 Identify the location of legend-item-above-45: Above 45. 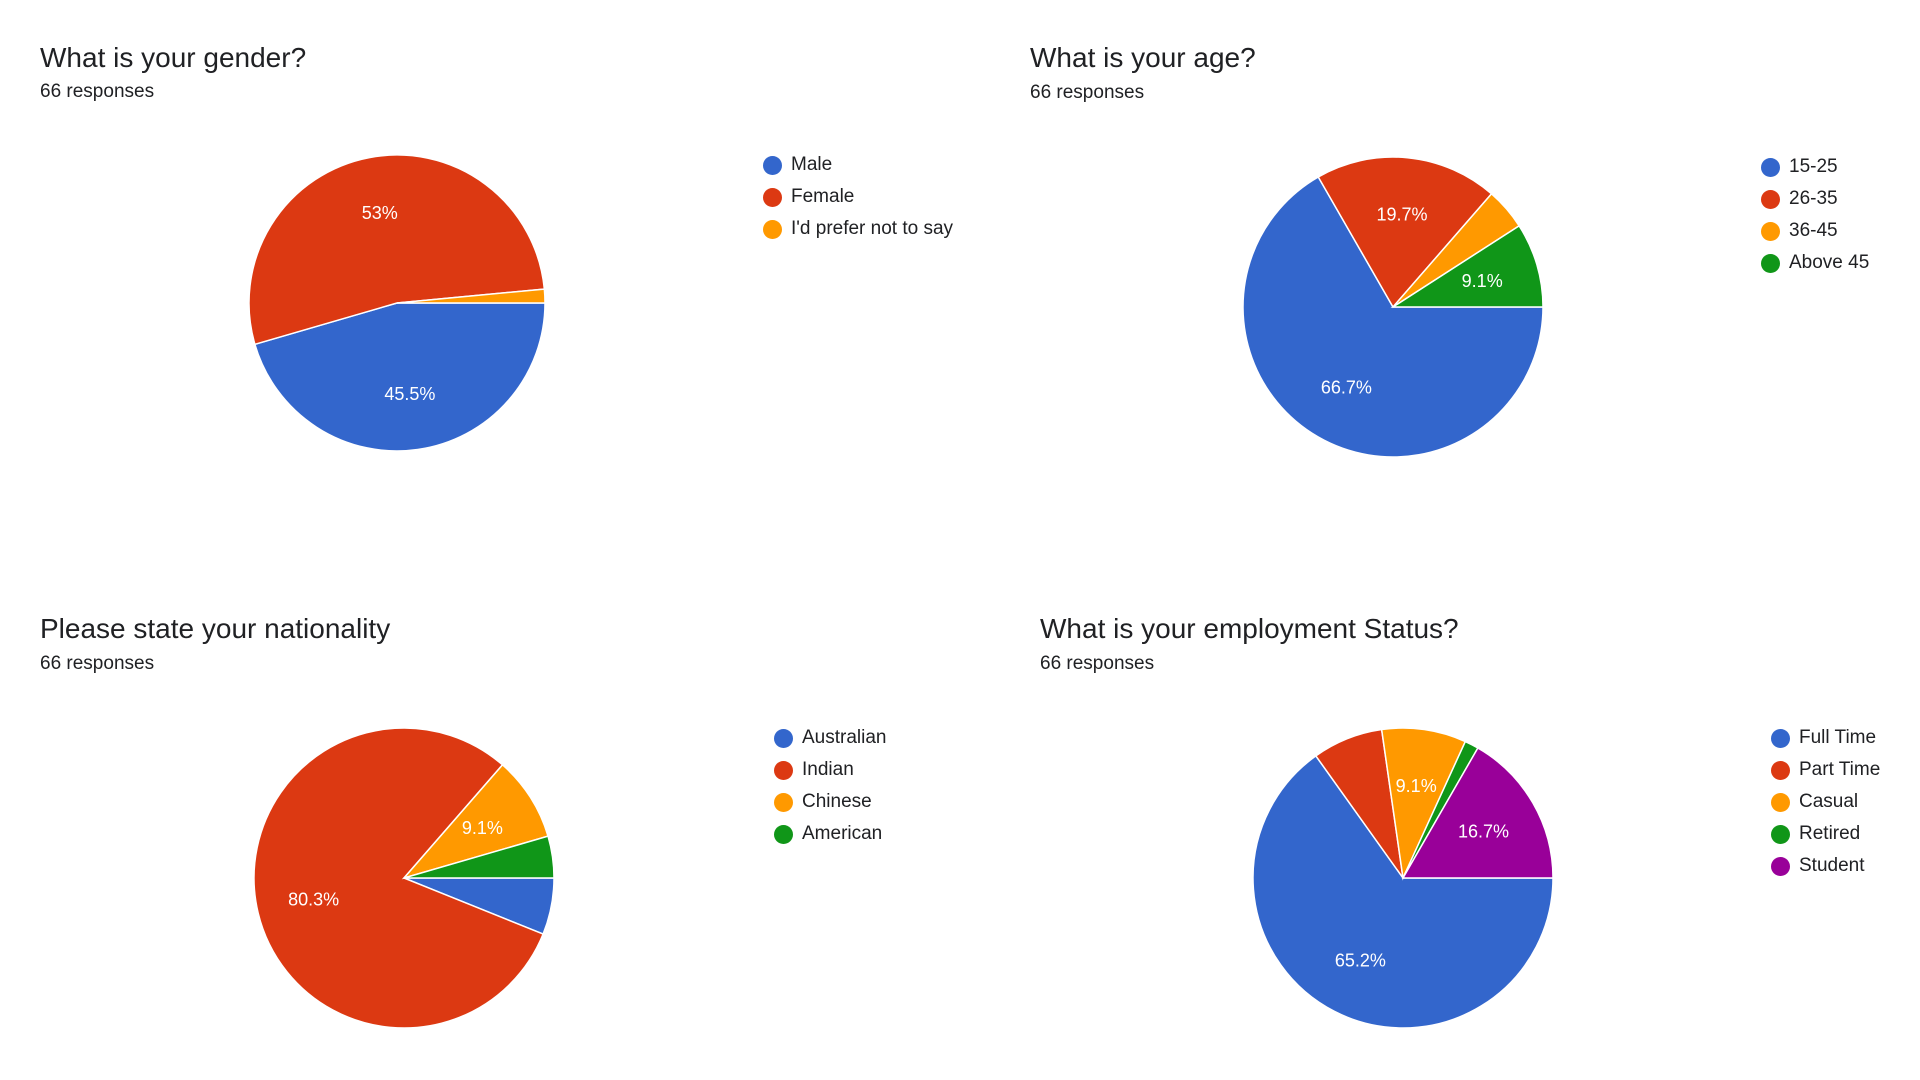
(1815, 263).